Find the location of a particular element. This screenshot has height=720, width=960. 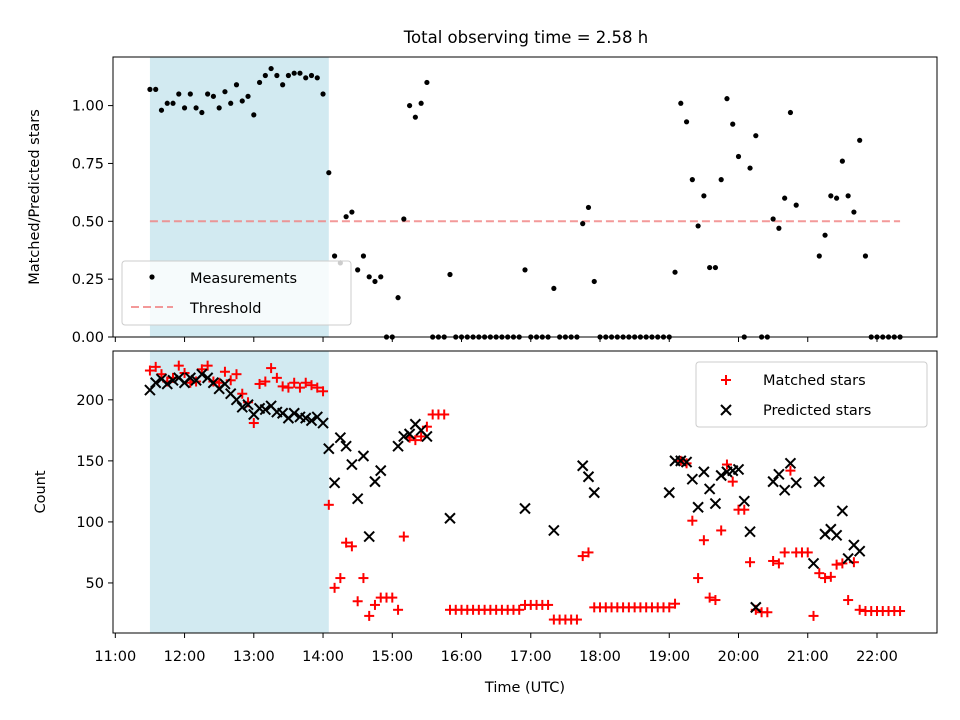

top-legend-box is located at coordinates (236, 293).